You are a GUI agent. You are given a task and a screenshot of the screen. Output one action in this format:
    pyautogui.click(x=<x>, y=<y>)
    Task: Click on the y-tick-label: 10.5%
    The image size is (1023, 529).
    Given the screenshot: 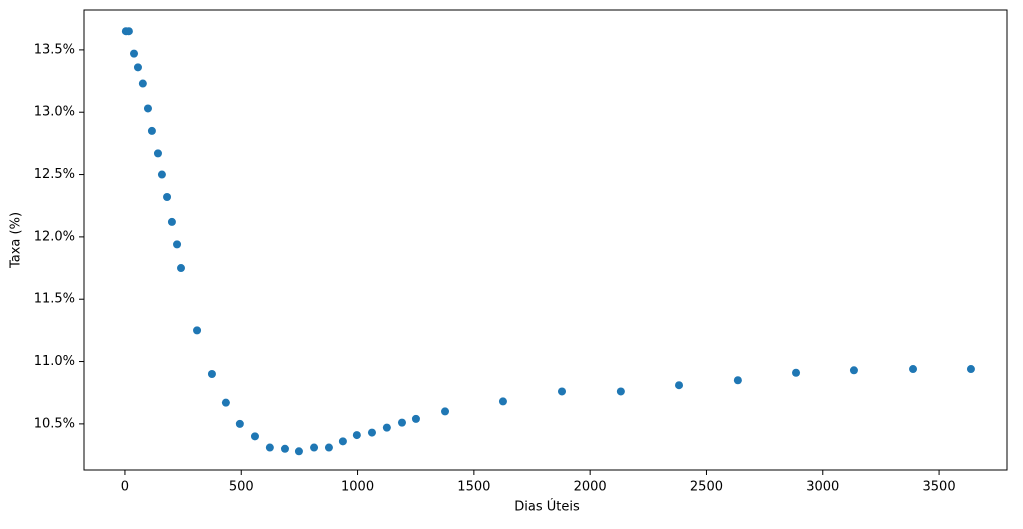 What is the action you would take?
    pyautogui.click(x=54, y=423)
    